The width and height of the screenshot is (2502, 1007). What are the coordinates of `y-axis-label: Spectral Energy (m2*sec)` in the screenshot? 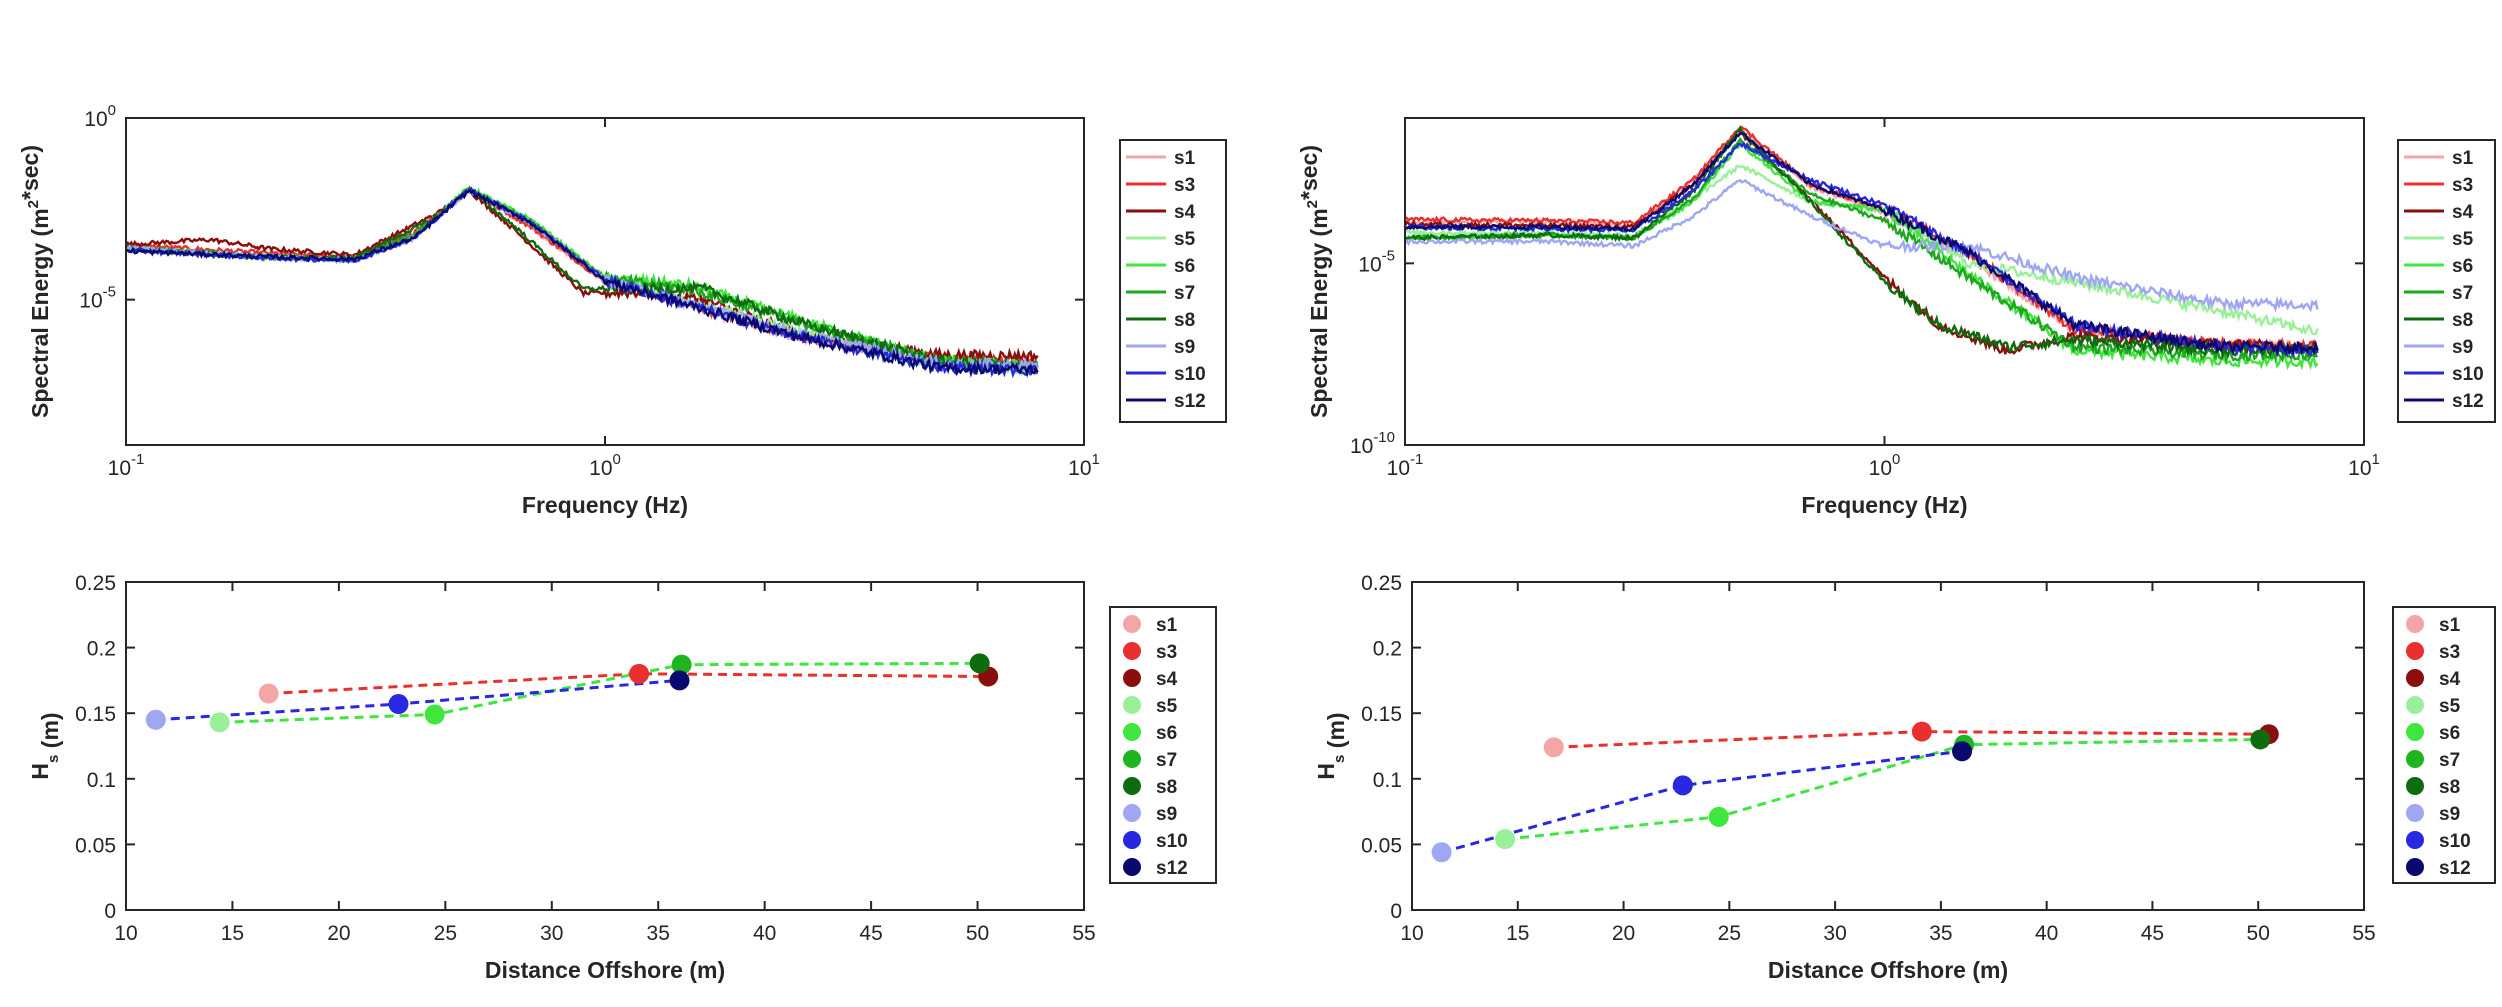 It's located at (35, 281).